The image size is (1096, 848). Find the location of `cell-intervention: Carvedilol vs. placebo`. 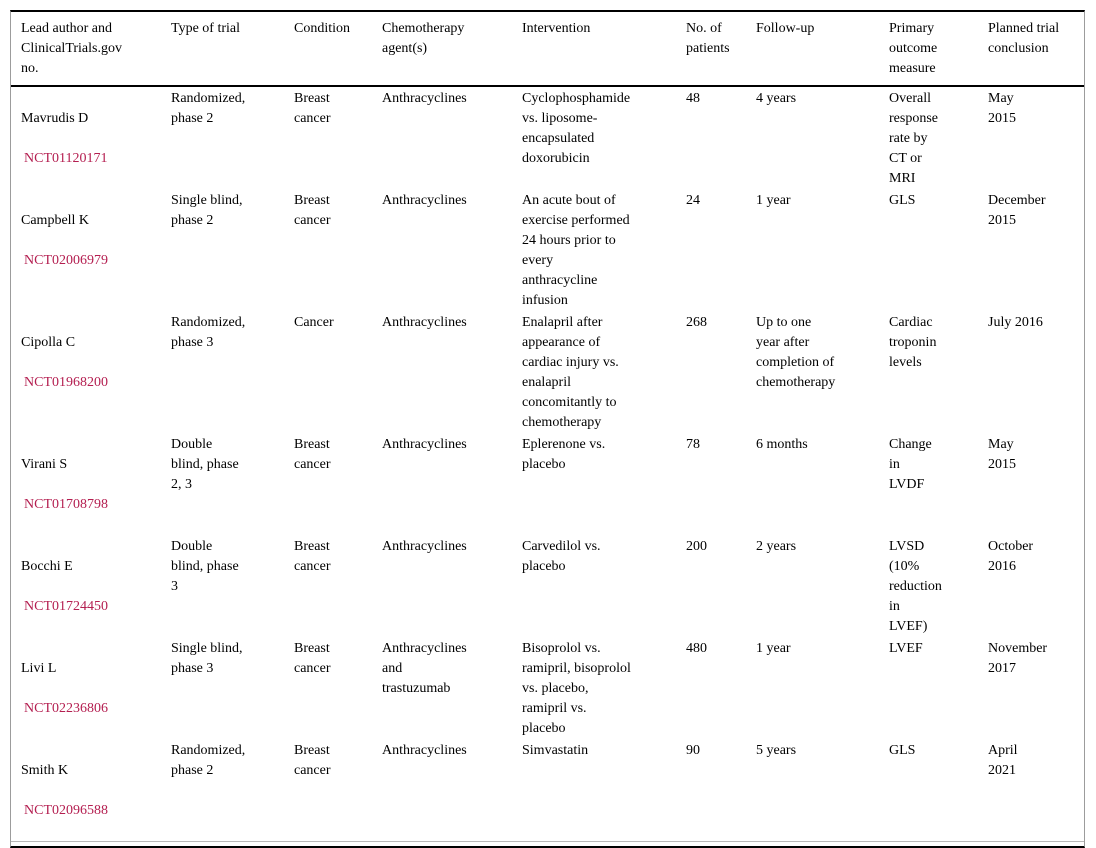

cell-intervention: Carvedilol vs. placebo is located at coordinates (561, 556).